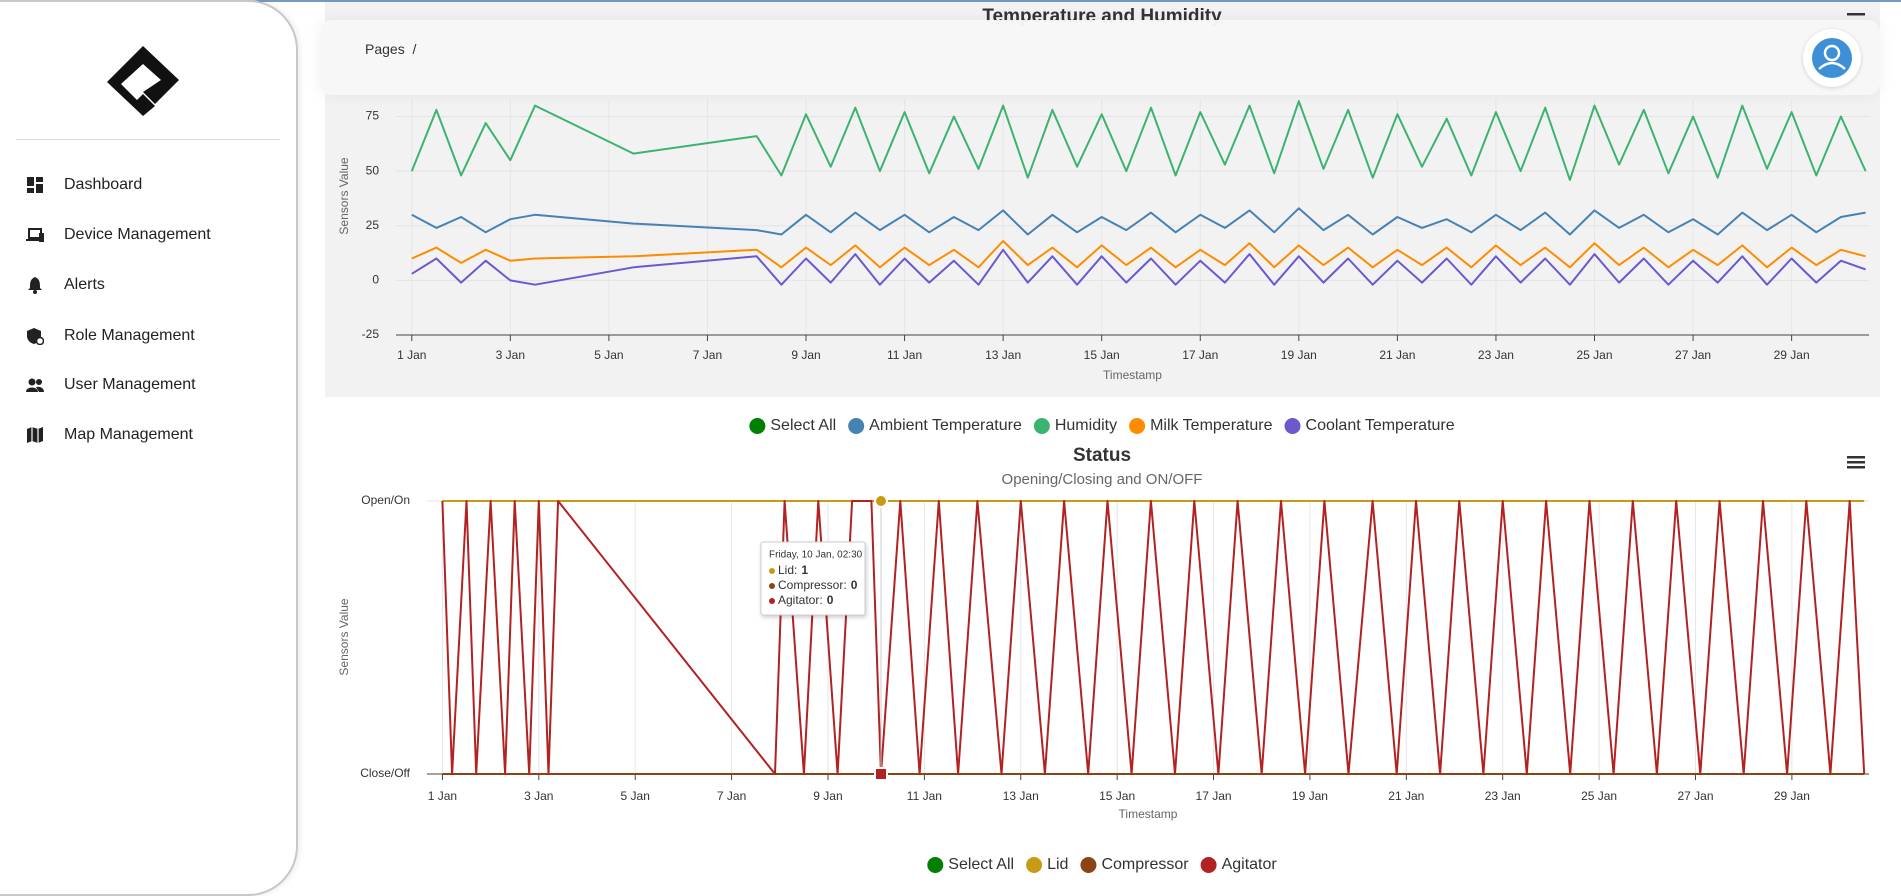 The image size is (1901, 896). I want to click on header: Pages /, so click(1100, 54).